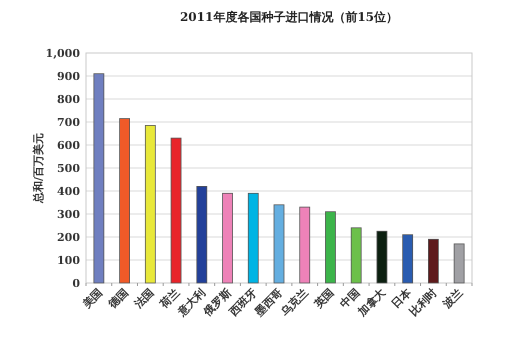  Describe the element at coordinates (68, 76) in the screenshot. I see `y-tick-label: 900` at that location.